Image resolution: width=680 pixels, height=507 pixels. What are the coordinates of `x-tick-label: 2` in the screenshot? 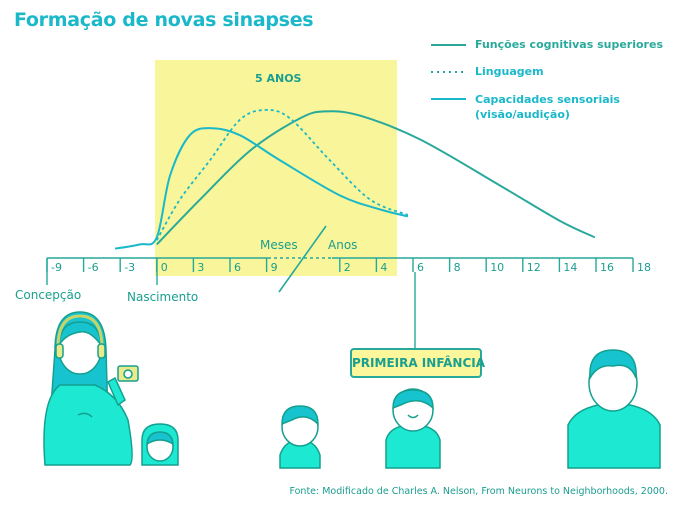 It's located at (347, 267).